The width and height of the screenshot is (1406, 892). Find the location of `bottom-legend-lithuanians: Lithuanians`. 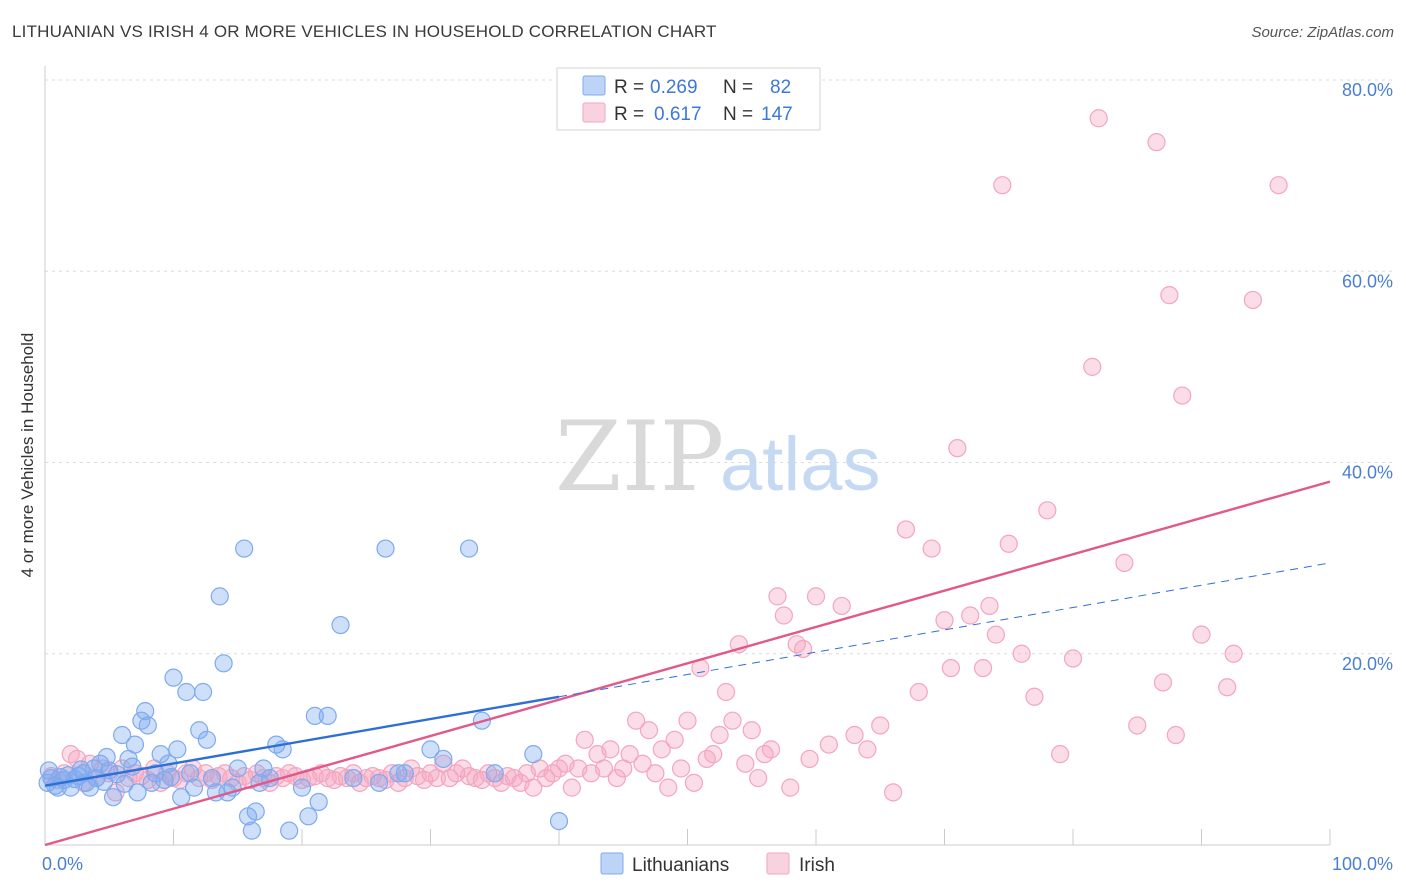

bottom-legend-lithuanians: Lithuanians is located at coordinates (680, 865).